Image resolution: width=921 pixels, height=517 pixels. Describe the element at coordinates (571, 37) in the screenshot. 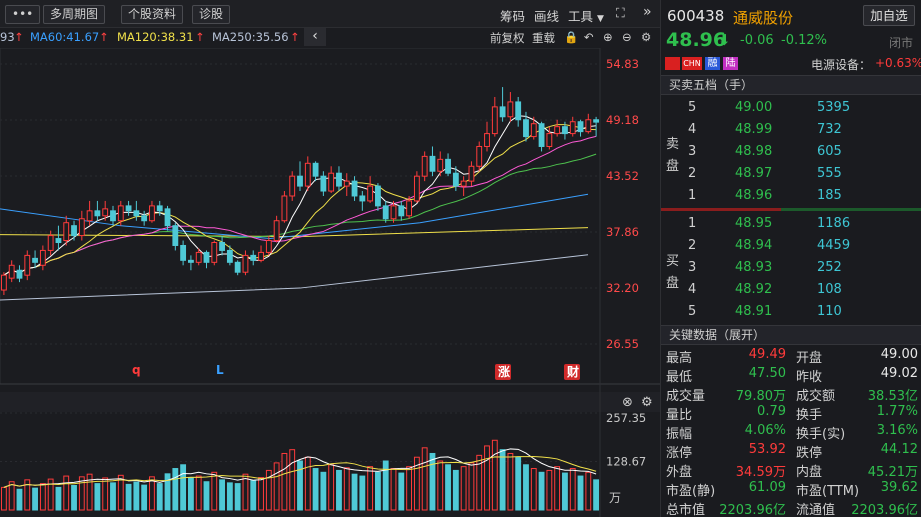

I see `lock-icon: 🔒` at that location.